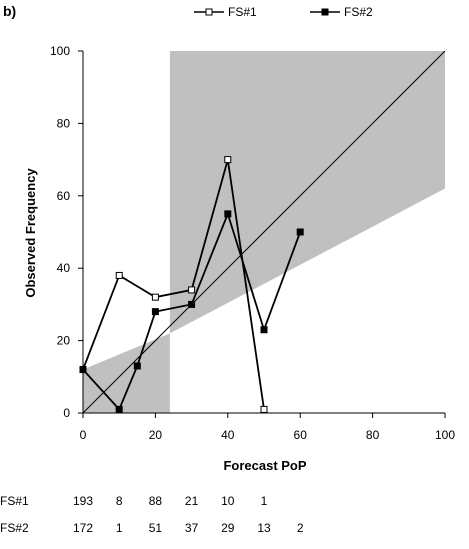 The width and height of the screenshot is (469, 549). I want to click on shaded-region-lower-left, so click(126, 373).